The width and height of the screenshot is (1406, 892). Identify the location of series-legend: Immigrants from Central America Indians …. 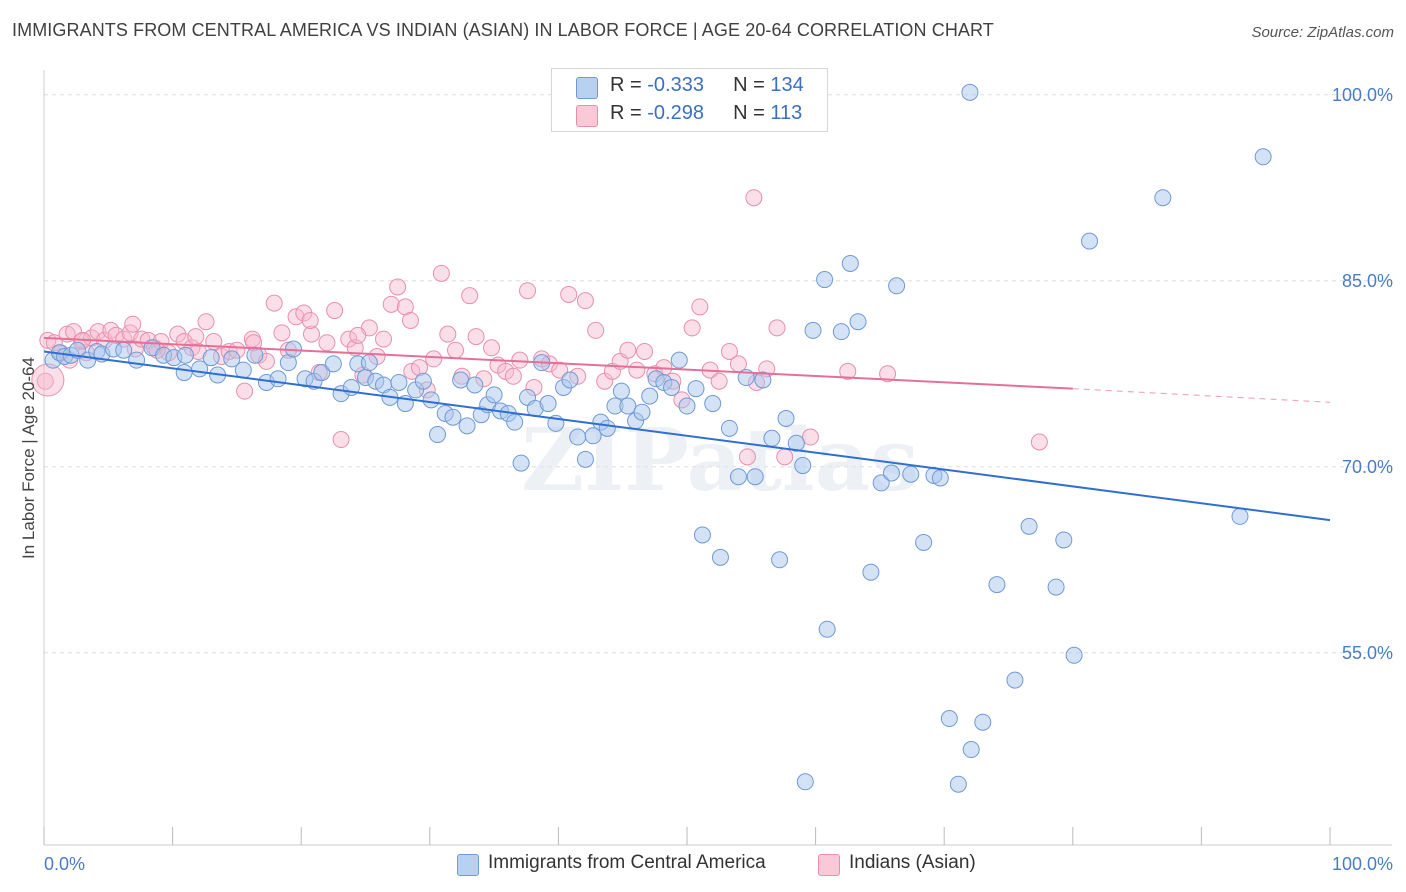
(703, 865).